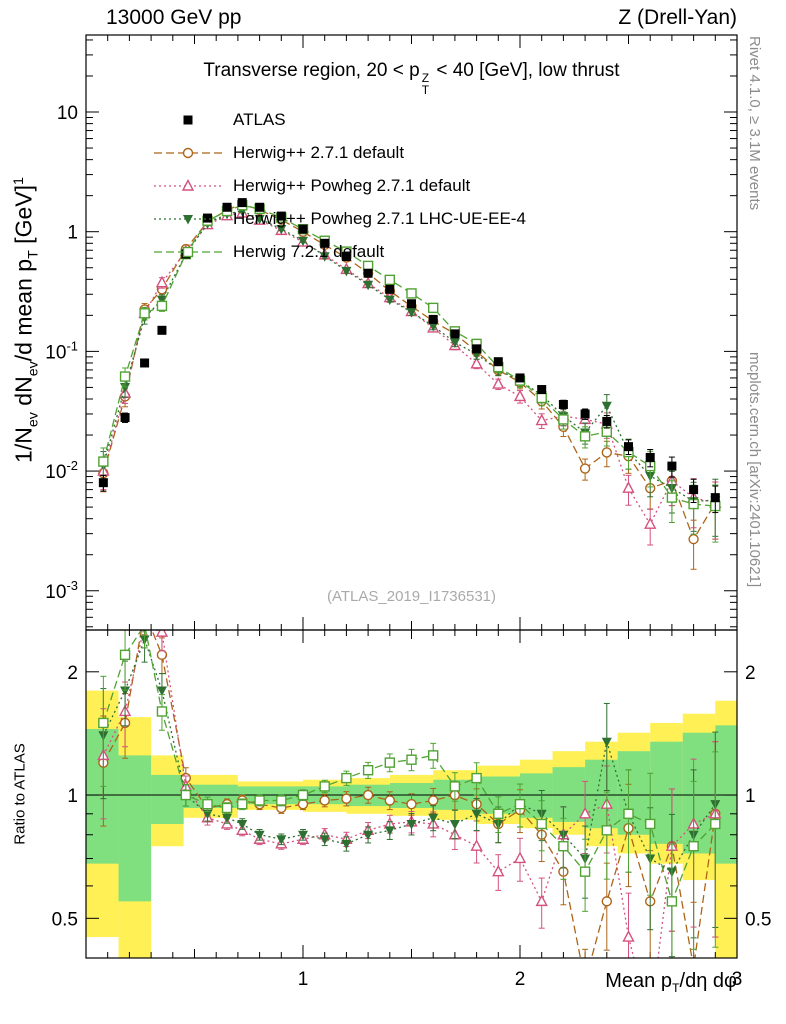 Image resolution: width=786 pixels, height=1024 pixels. What do you see at coordinates (737, 979) in the screenshot?
I see `svg-text: 3` at bounding box center [737, 979].